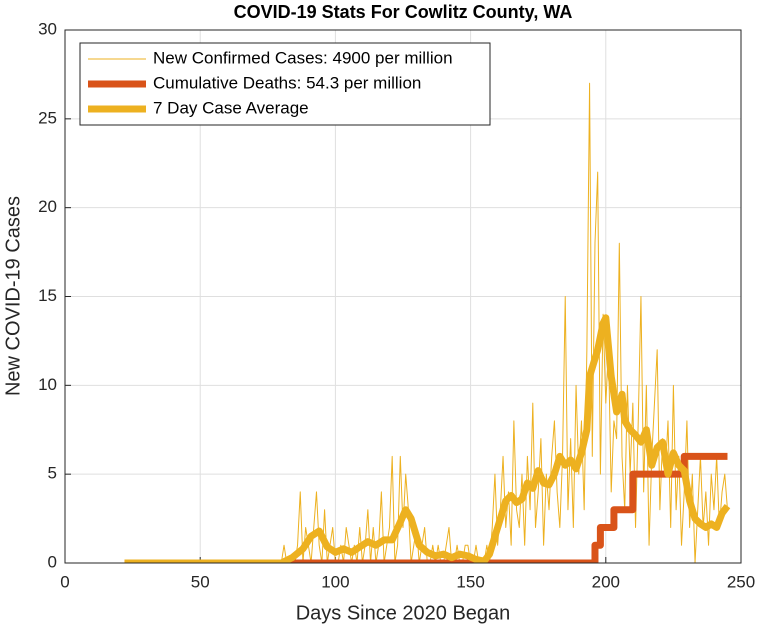  I want to click on chart-title: COVID-19 Stats For Cowlitz County, WA, so click(403, 12).